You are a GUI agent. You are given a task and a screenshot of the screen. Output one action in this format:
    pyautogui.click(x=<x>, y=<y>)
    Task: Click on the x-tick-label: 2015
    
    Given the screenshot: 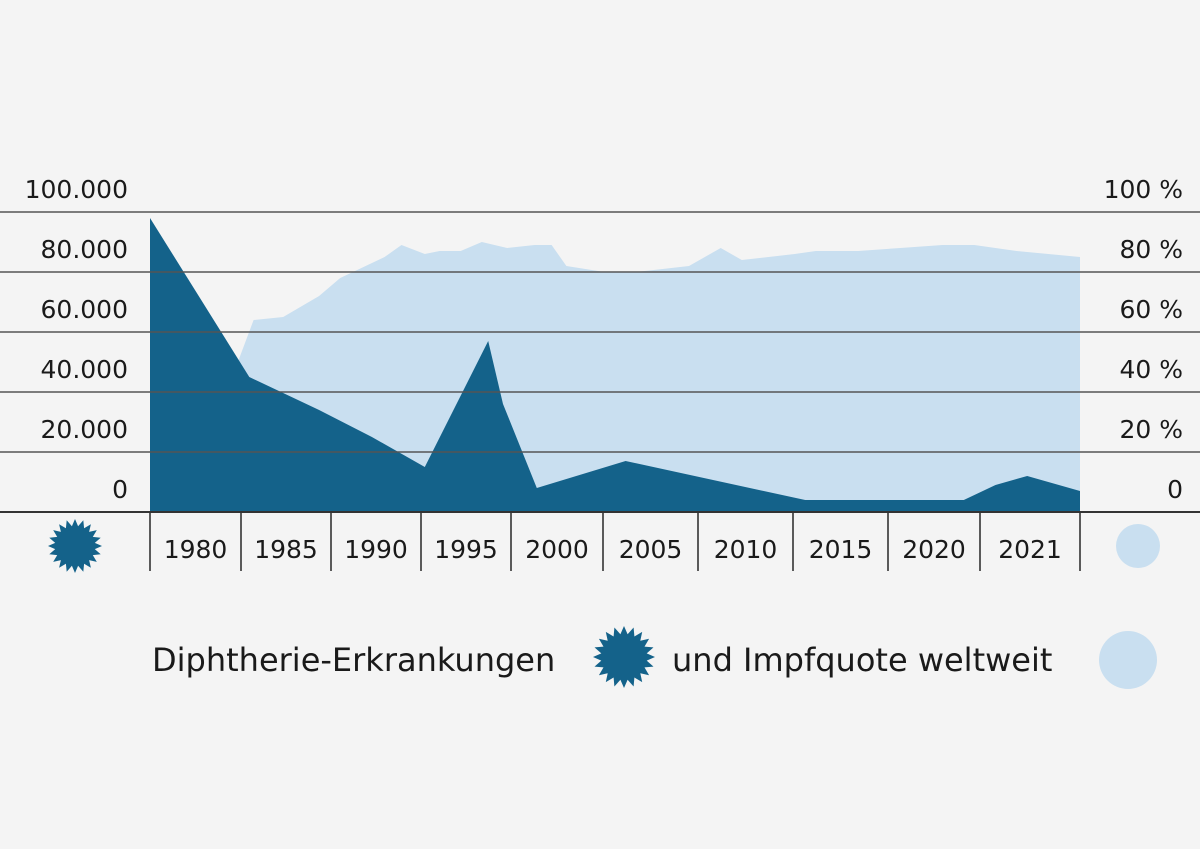 What is the action you would take?
    pyautogui.click(x=841, y=549)
    